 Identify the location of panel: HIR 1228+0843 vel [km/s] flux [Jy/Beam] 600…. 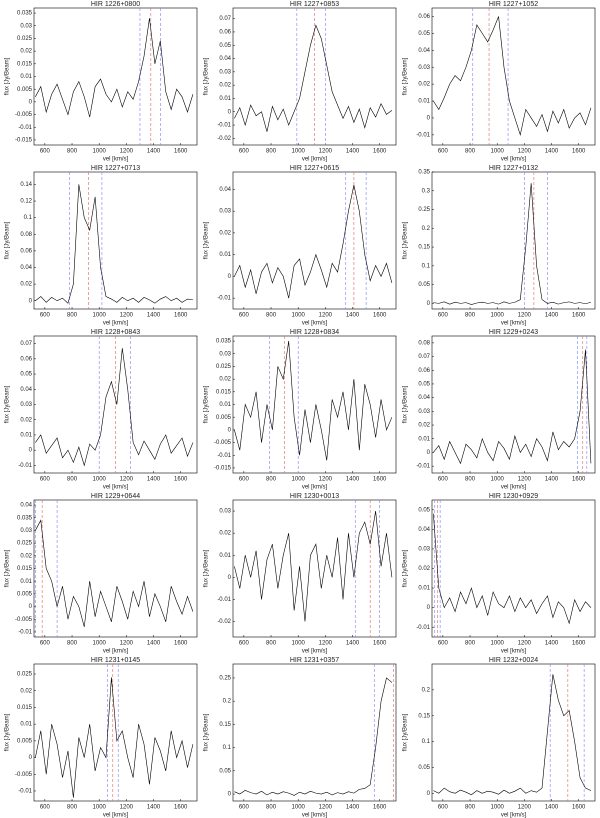
(101, 410).